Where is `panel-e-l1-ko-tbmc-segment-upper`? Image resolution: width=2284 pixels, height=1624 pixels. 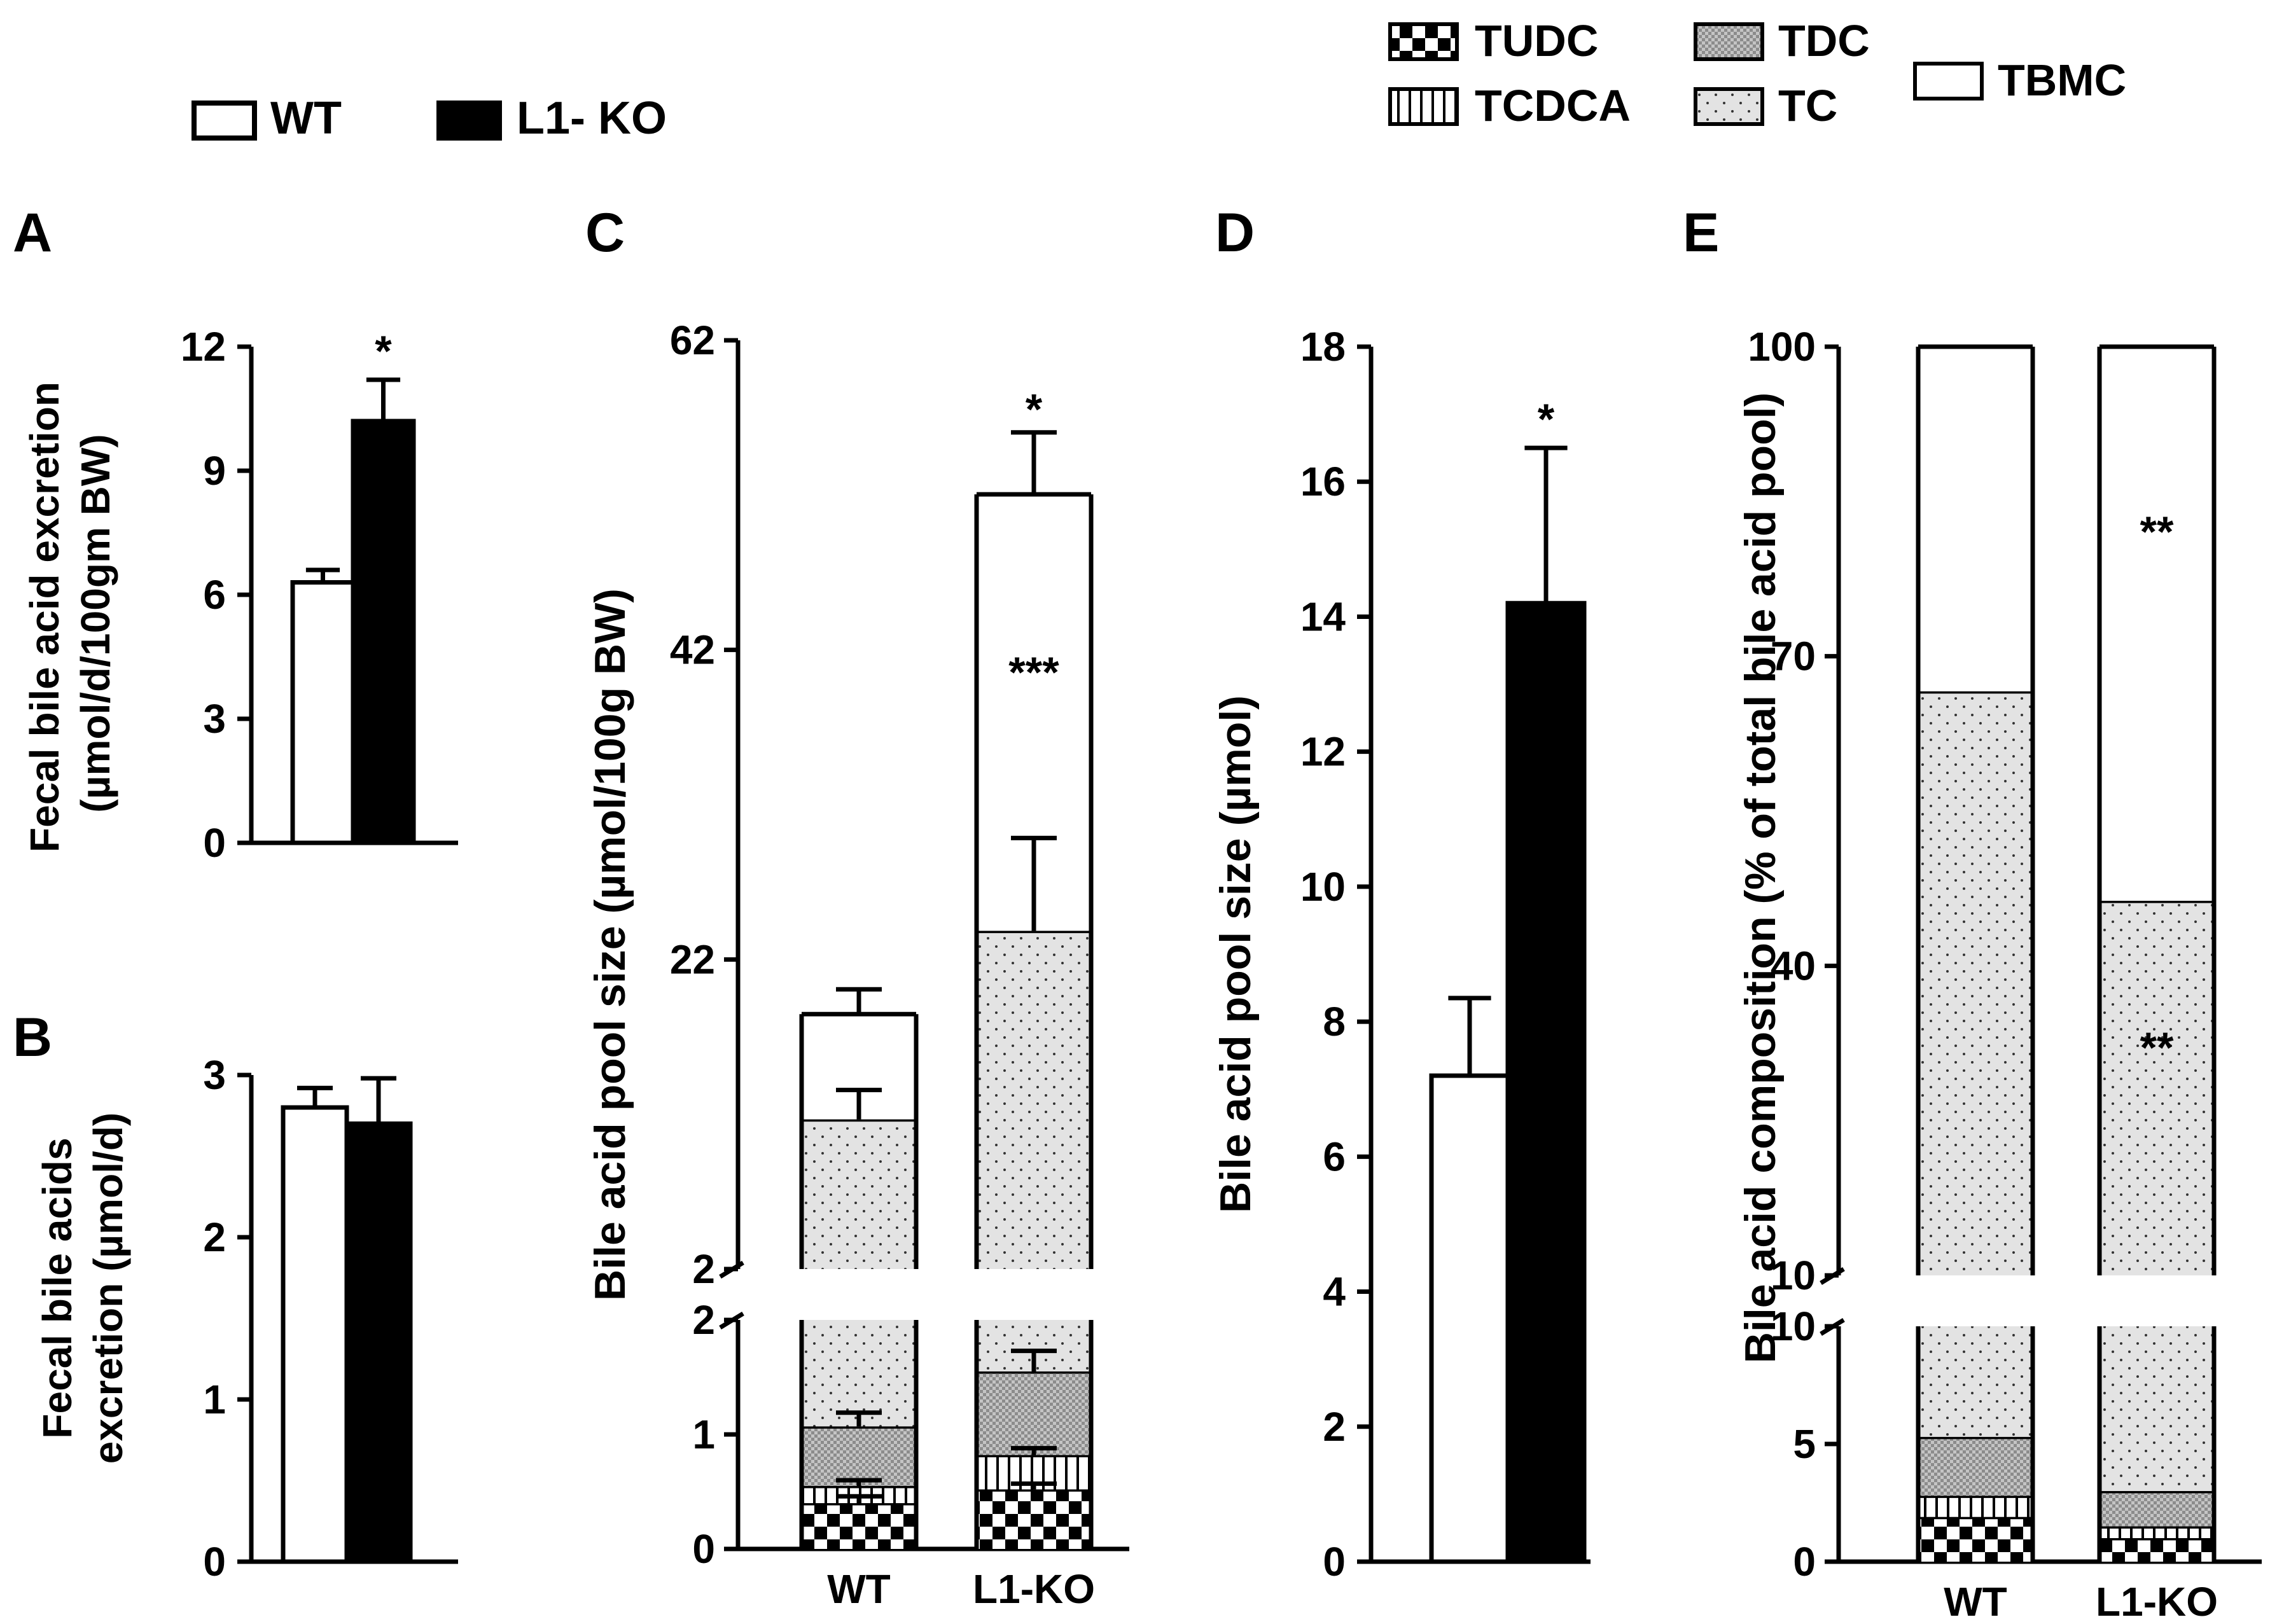
panel-e-l1-ko-tbmc-segment-upper is located at coordinates (2156, 624).